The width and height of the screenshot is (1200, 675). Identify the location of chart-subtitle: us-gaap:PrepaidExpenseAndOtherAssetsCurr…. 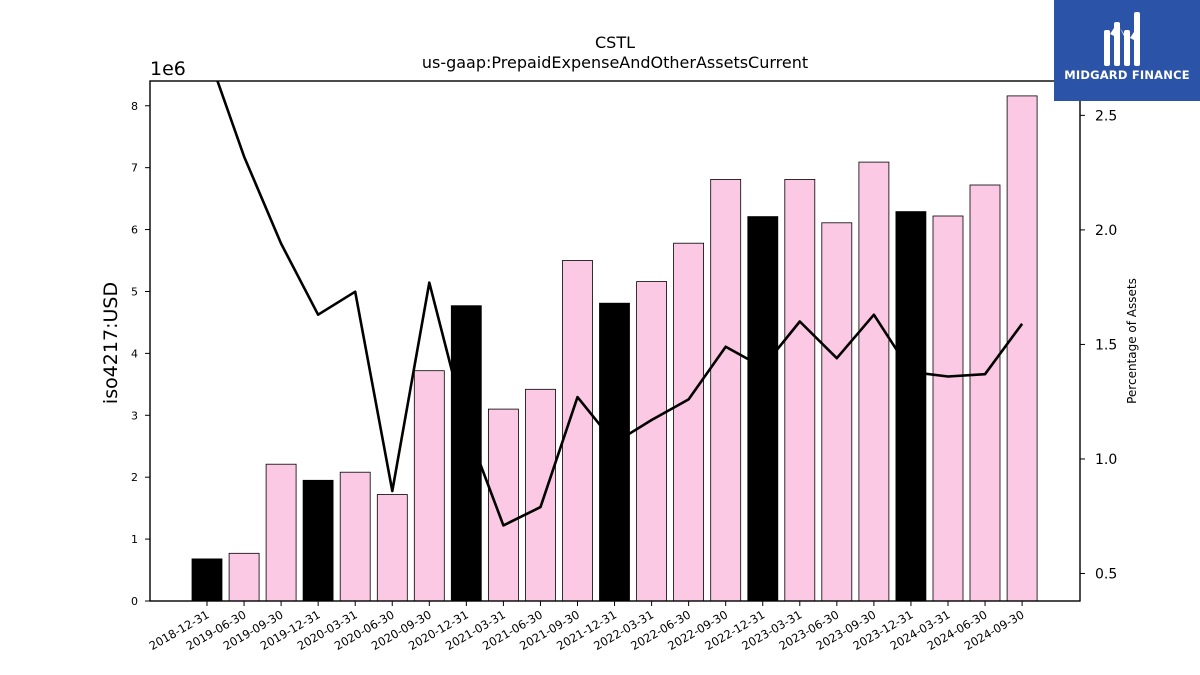
(615, 62).